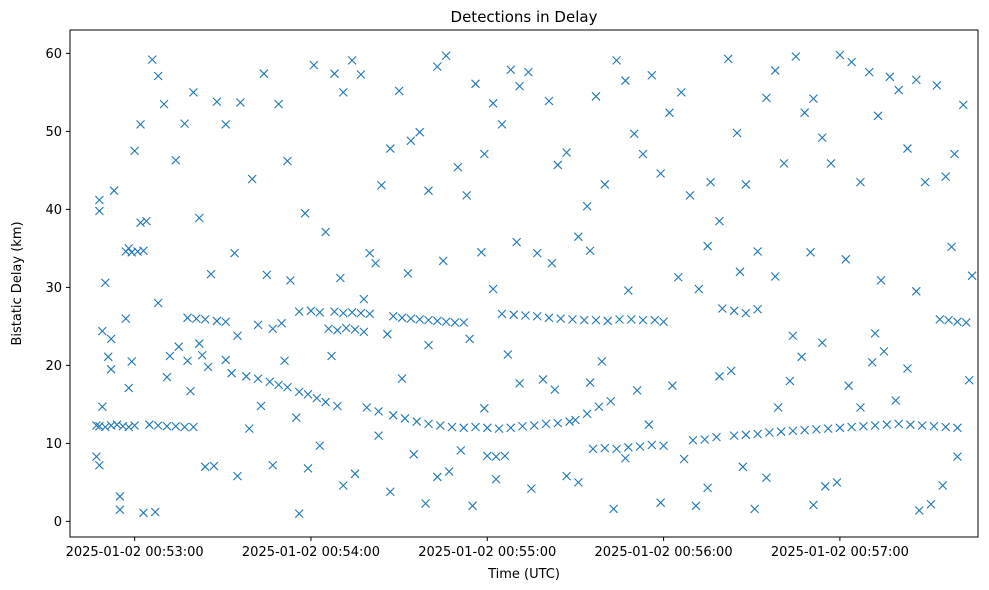 This screenshot has height=590, width=989. What do you see at coordinates (840, 552) in the screenshot?
I see `x-tick-label: 2025-01-02 00:57:00` at bounding box center [840, 552].